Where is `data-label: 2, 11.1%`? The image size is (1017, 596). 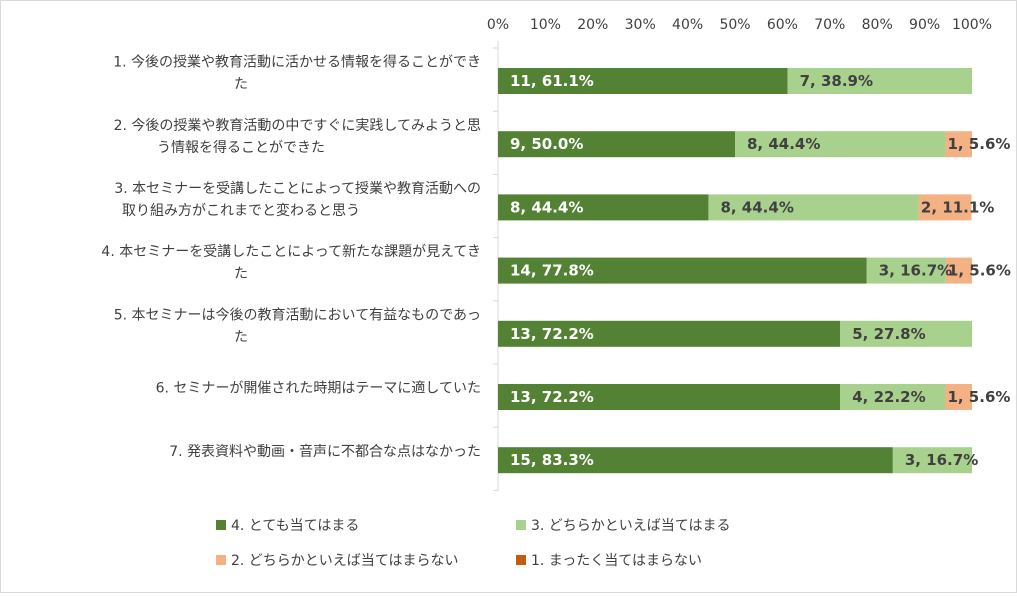 data-label: 2, 11.1% is located at coordinates (957, 207).